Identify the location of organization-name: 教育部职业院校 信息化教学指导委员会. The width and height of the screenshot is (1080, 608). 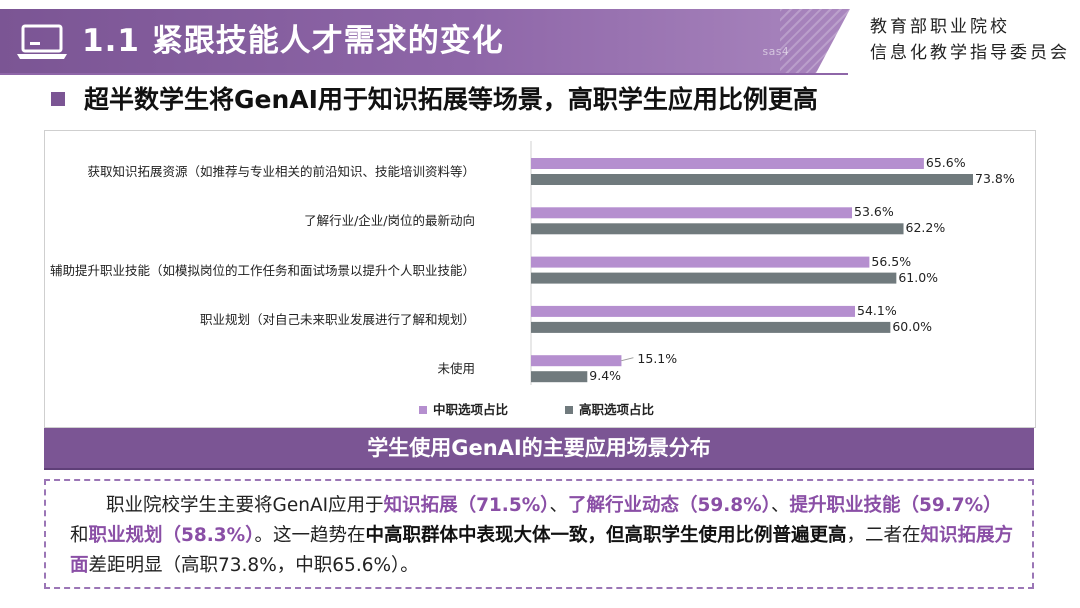
(970, 40).